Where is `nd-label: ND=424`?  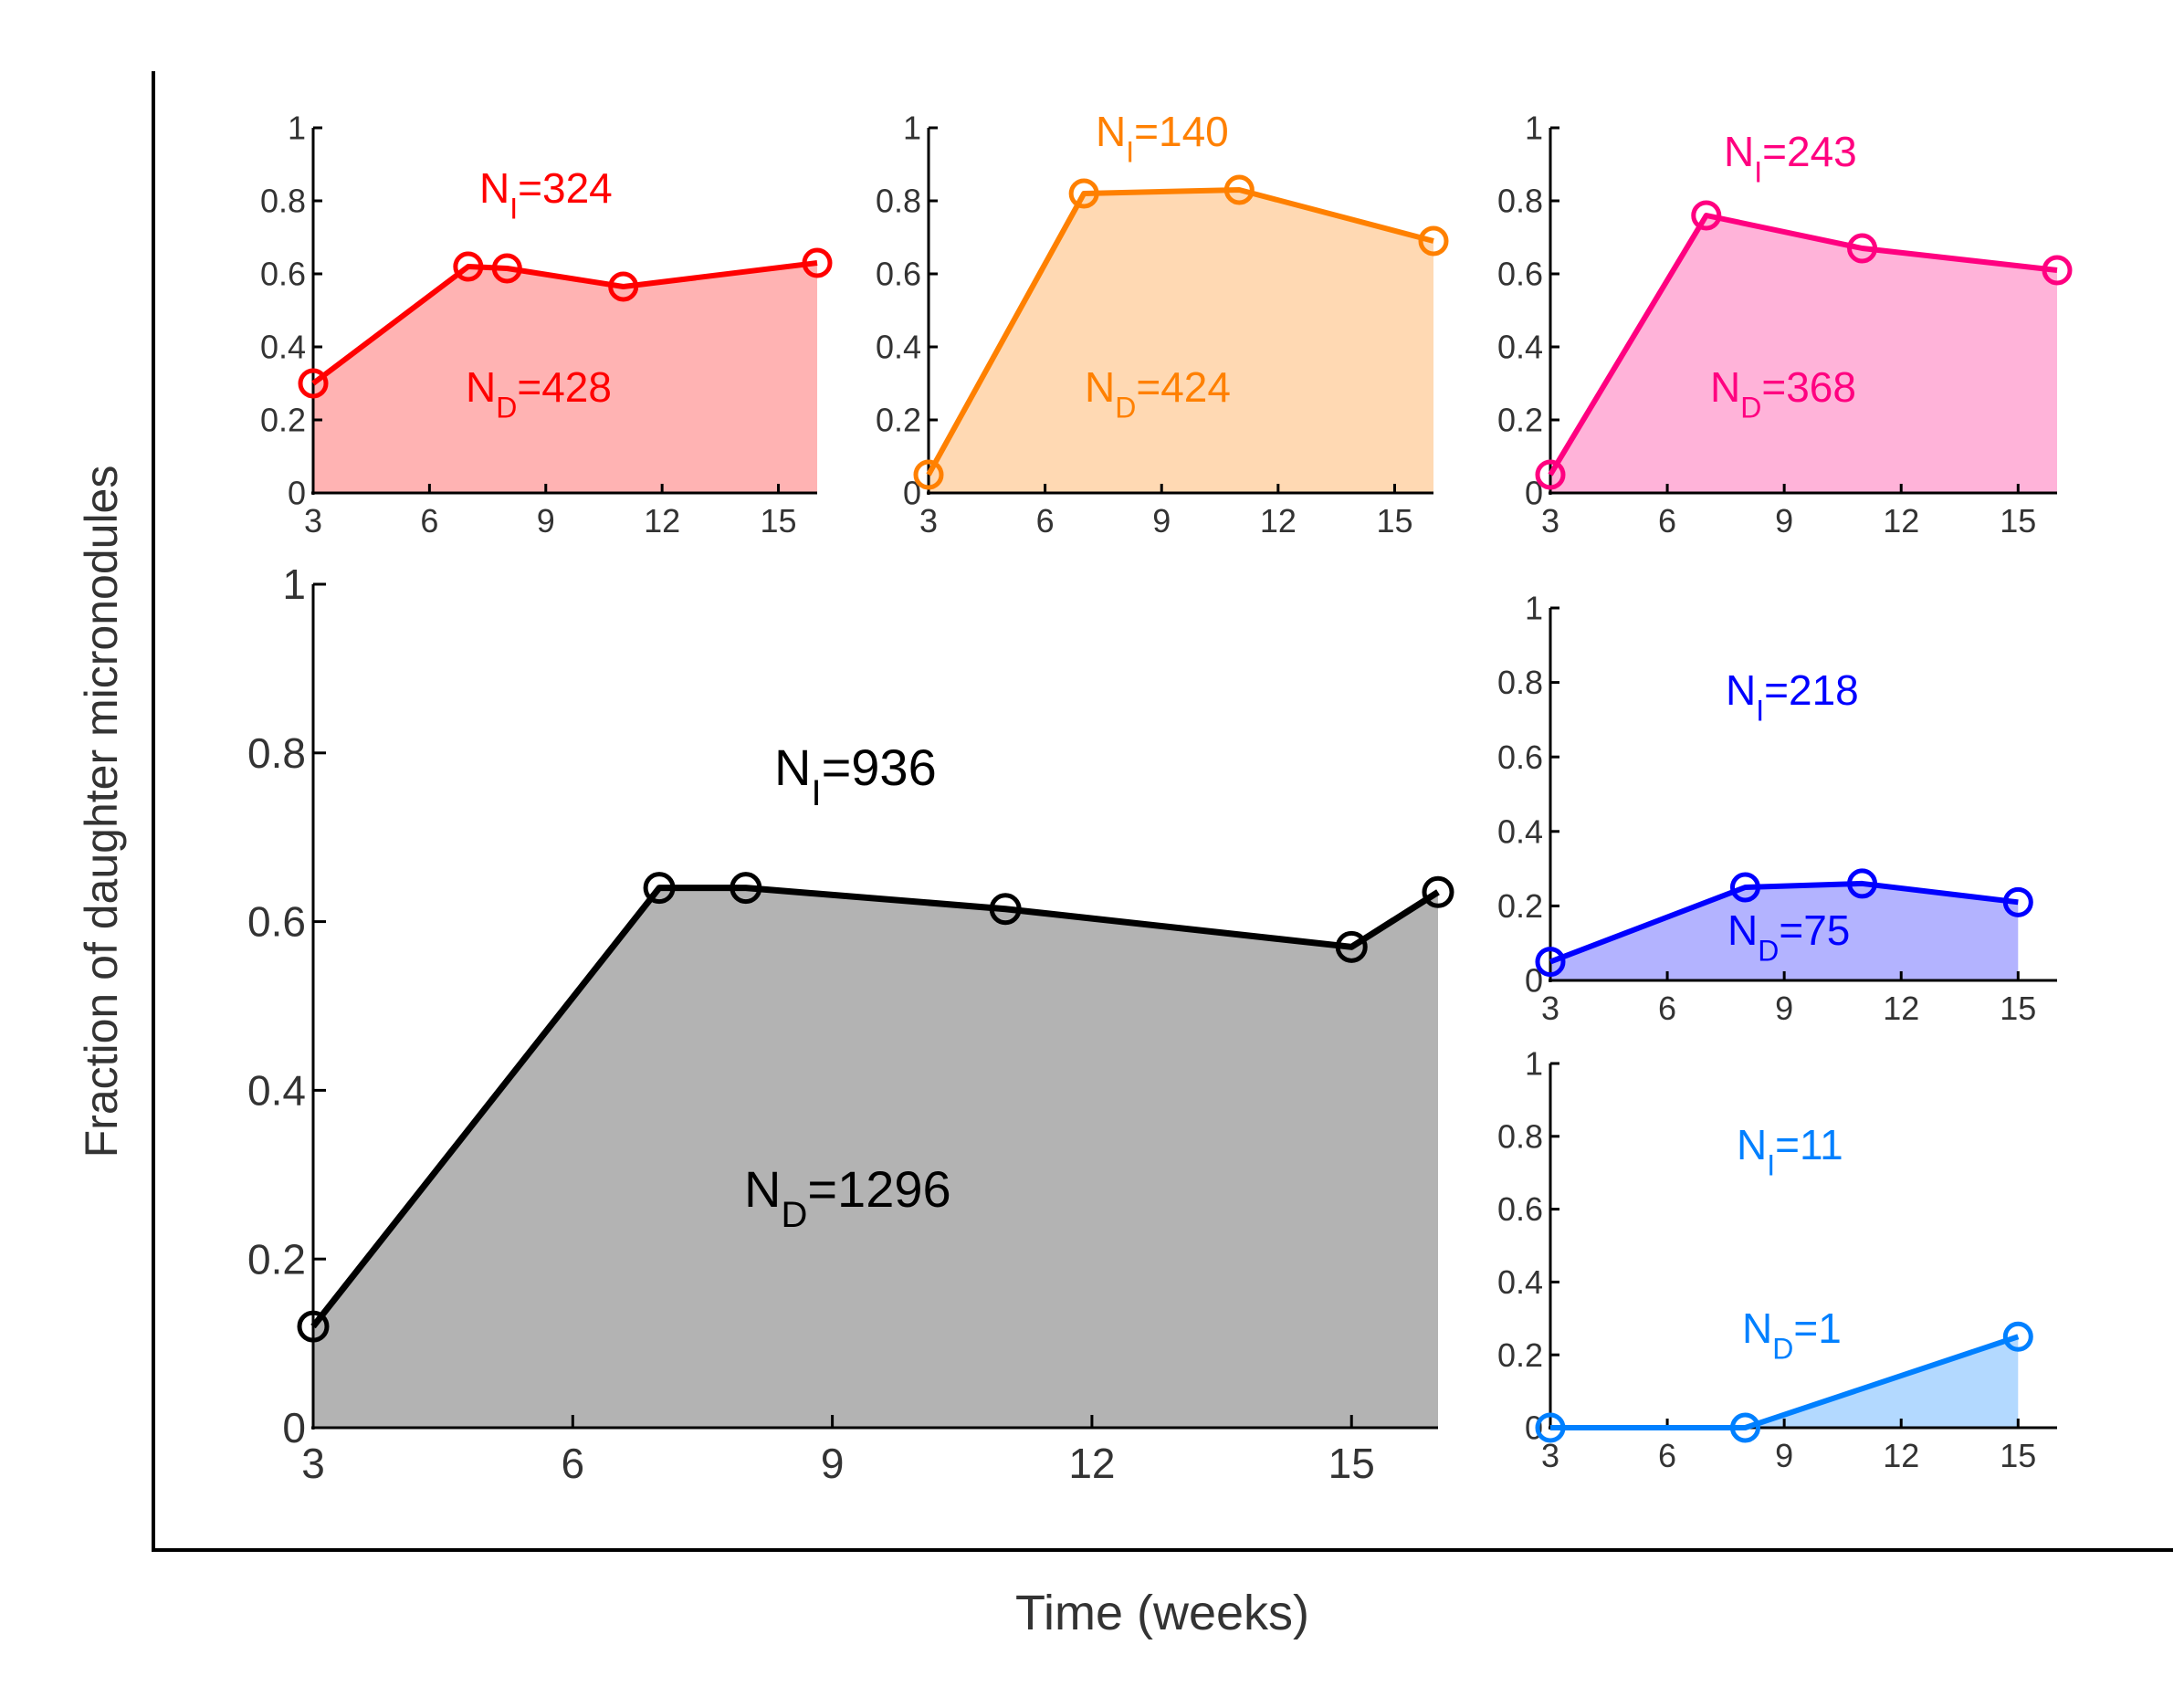 nd-label: ND=424 is located at coordinates (1158, 393).